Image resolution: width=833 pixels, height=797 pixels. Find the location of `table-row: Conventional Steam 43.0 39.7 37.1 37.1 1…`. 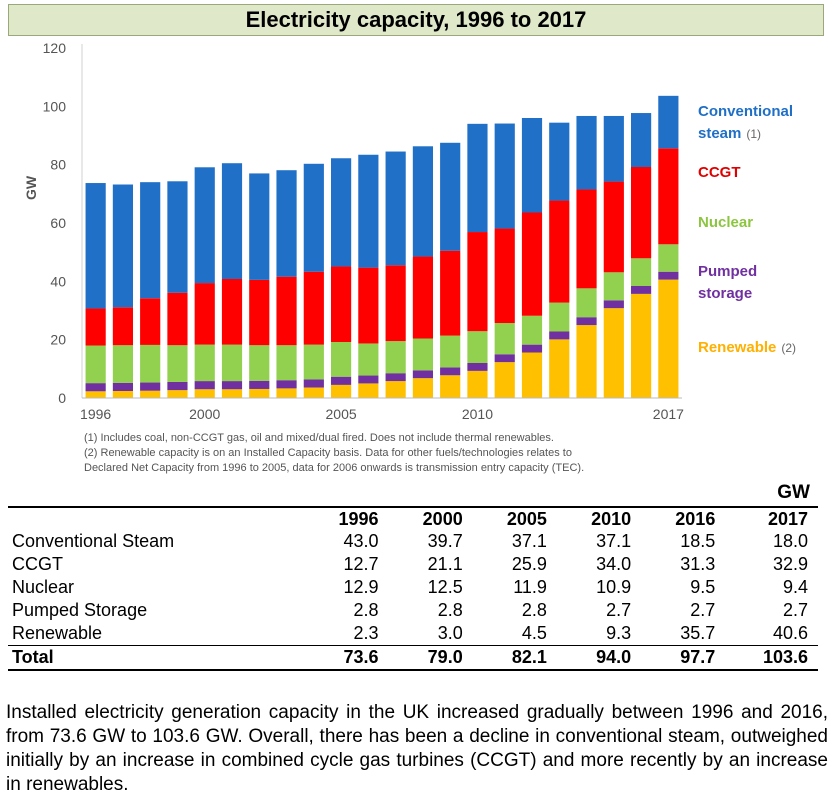

table-row: Conventional Steam 43.0 39.7 37.1 37.1 1… is located at coordinates (413, 541).